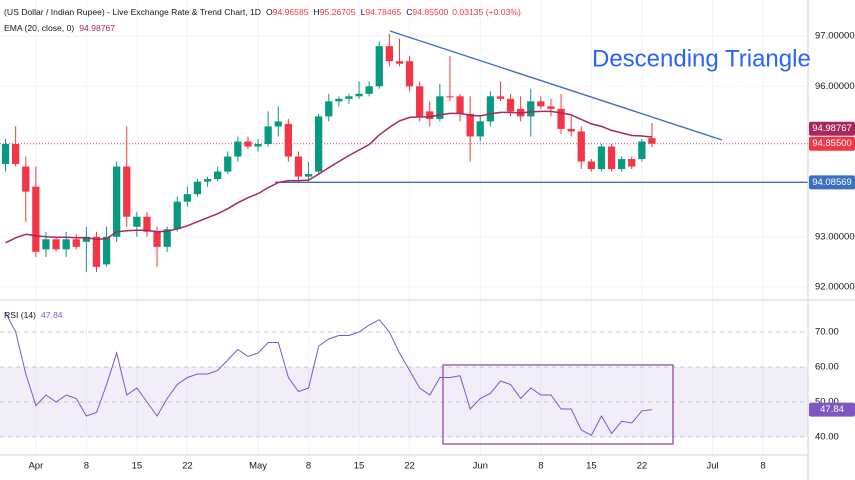 The height and width of the screenshot is (480, 855). I want to click on last-price-tag-bg, so click(832, 143).